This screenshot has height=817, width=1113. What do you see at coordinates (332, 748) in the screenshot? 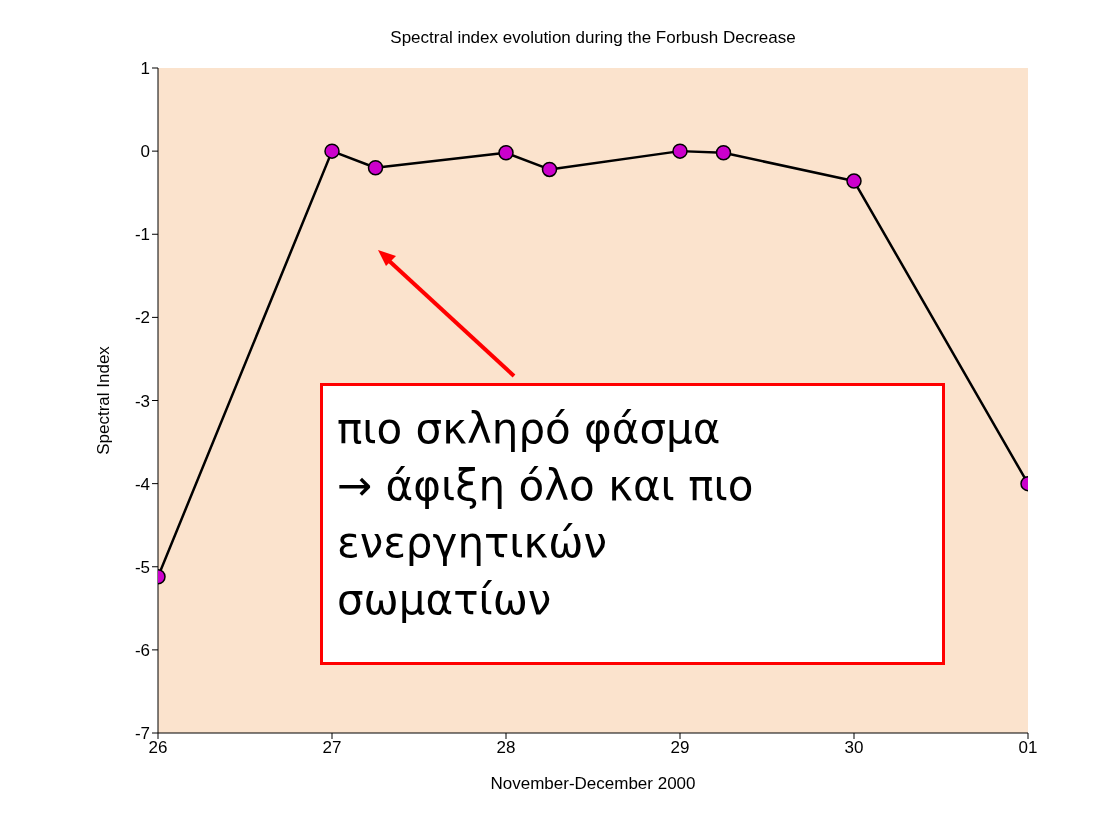
I see `x-tick-label: 27` at bounding box center [332, 748].